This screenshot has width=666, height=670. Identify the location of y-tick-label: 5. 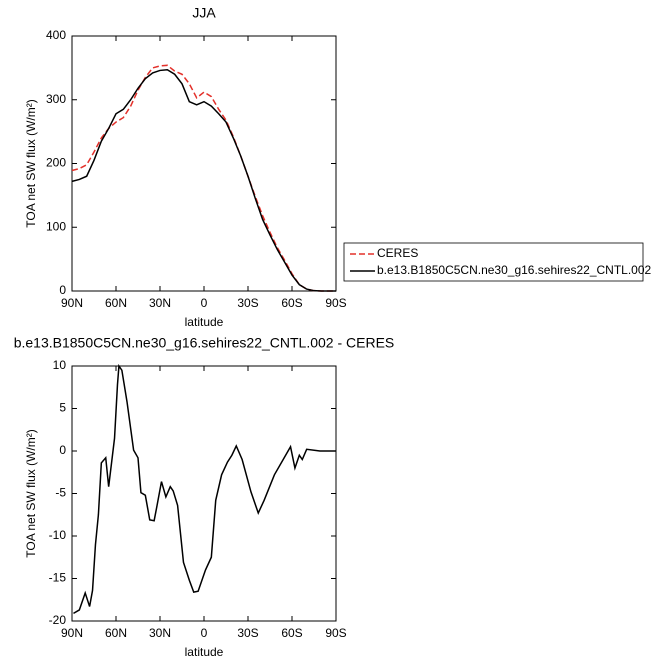
(62, 408).